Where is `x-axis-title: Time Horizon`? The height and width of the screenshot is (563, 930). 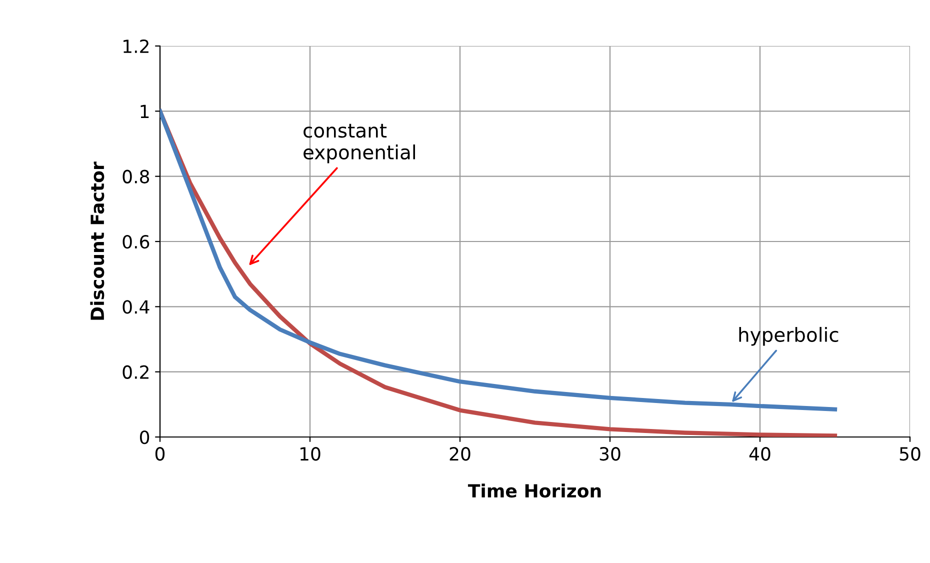
x-axis-title: Time Horizon is located at coordinates (534, 491).